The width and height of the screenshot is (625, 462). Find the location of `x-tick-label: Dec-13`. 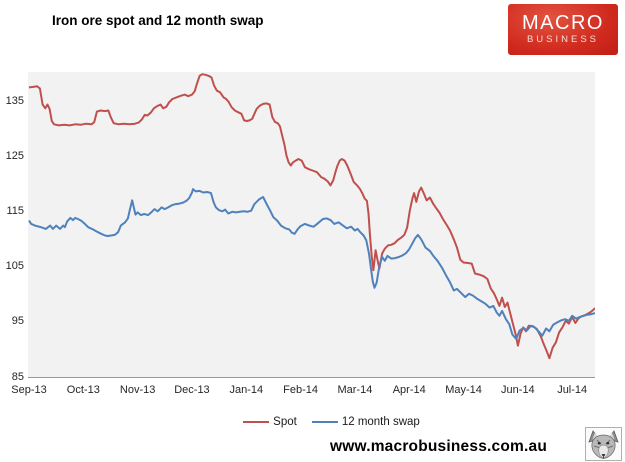

x-tick-label: Dec-13 is located at coordinates (192, 390).